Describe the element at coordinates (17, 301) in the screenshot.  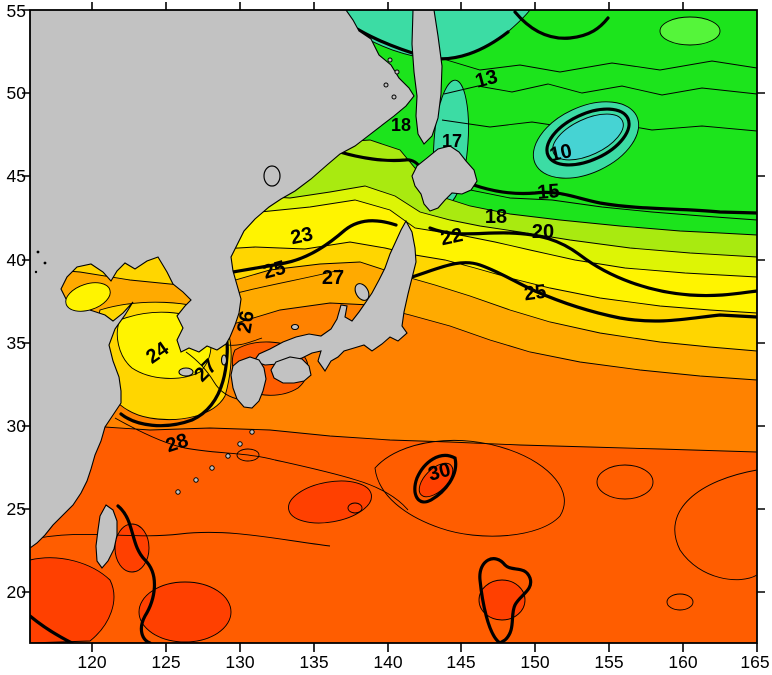
I see `y-axis-labels: 55 50 45 40 35 30 25 20` at that location.